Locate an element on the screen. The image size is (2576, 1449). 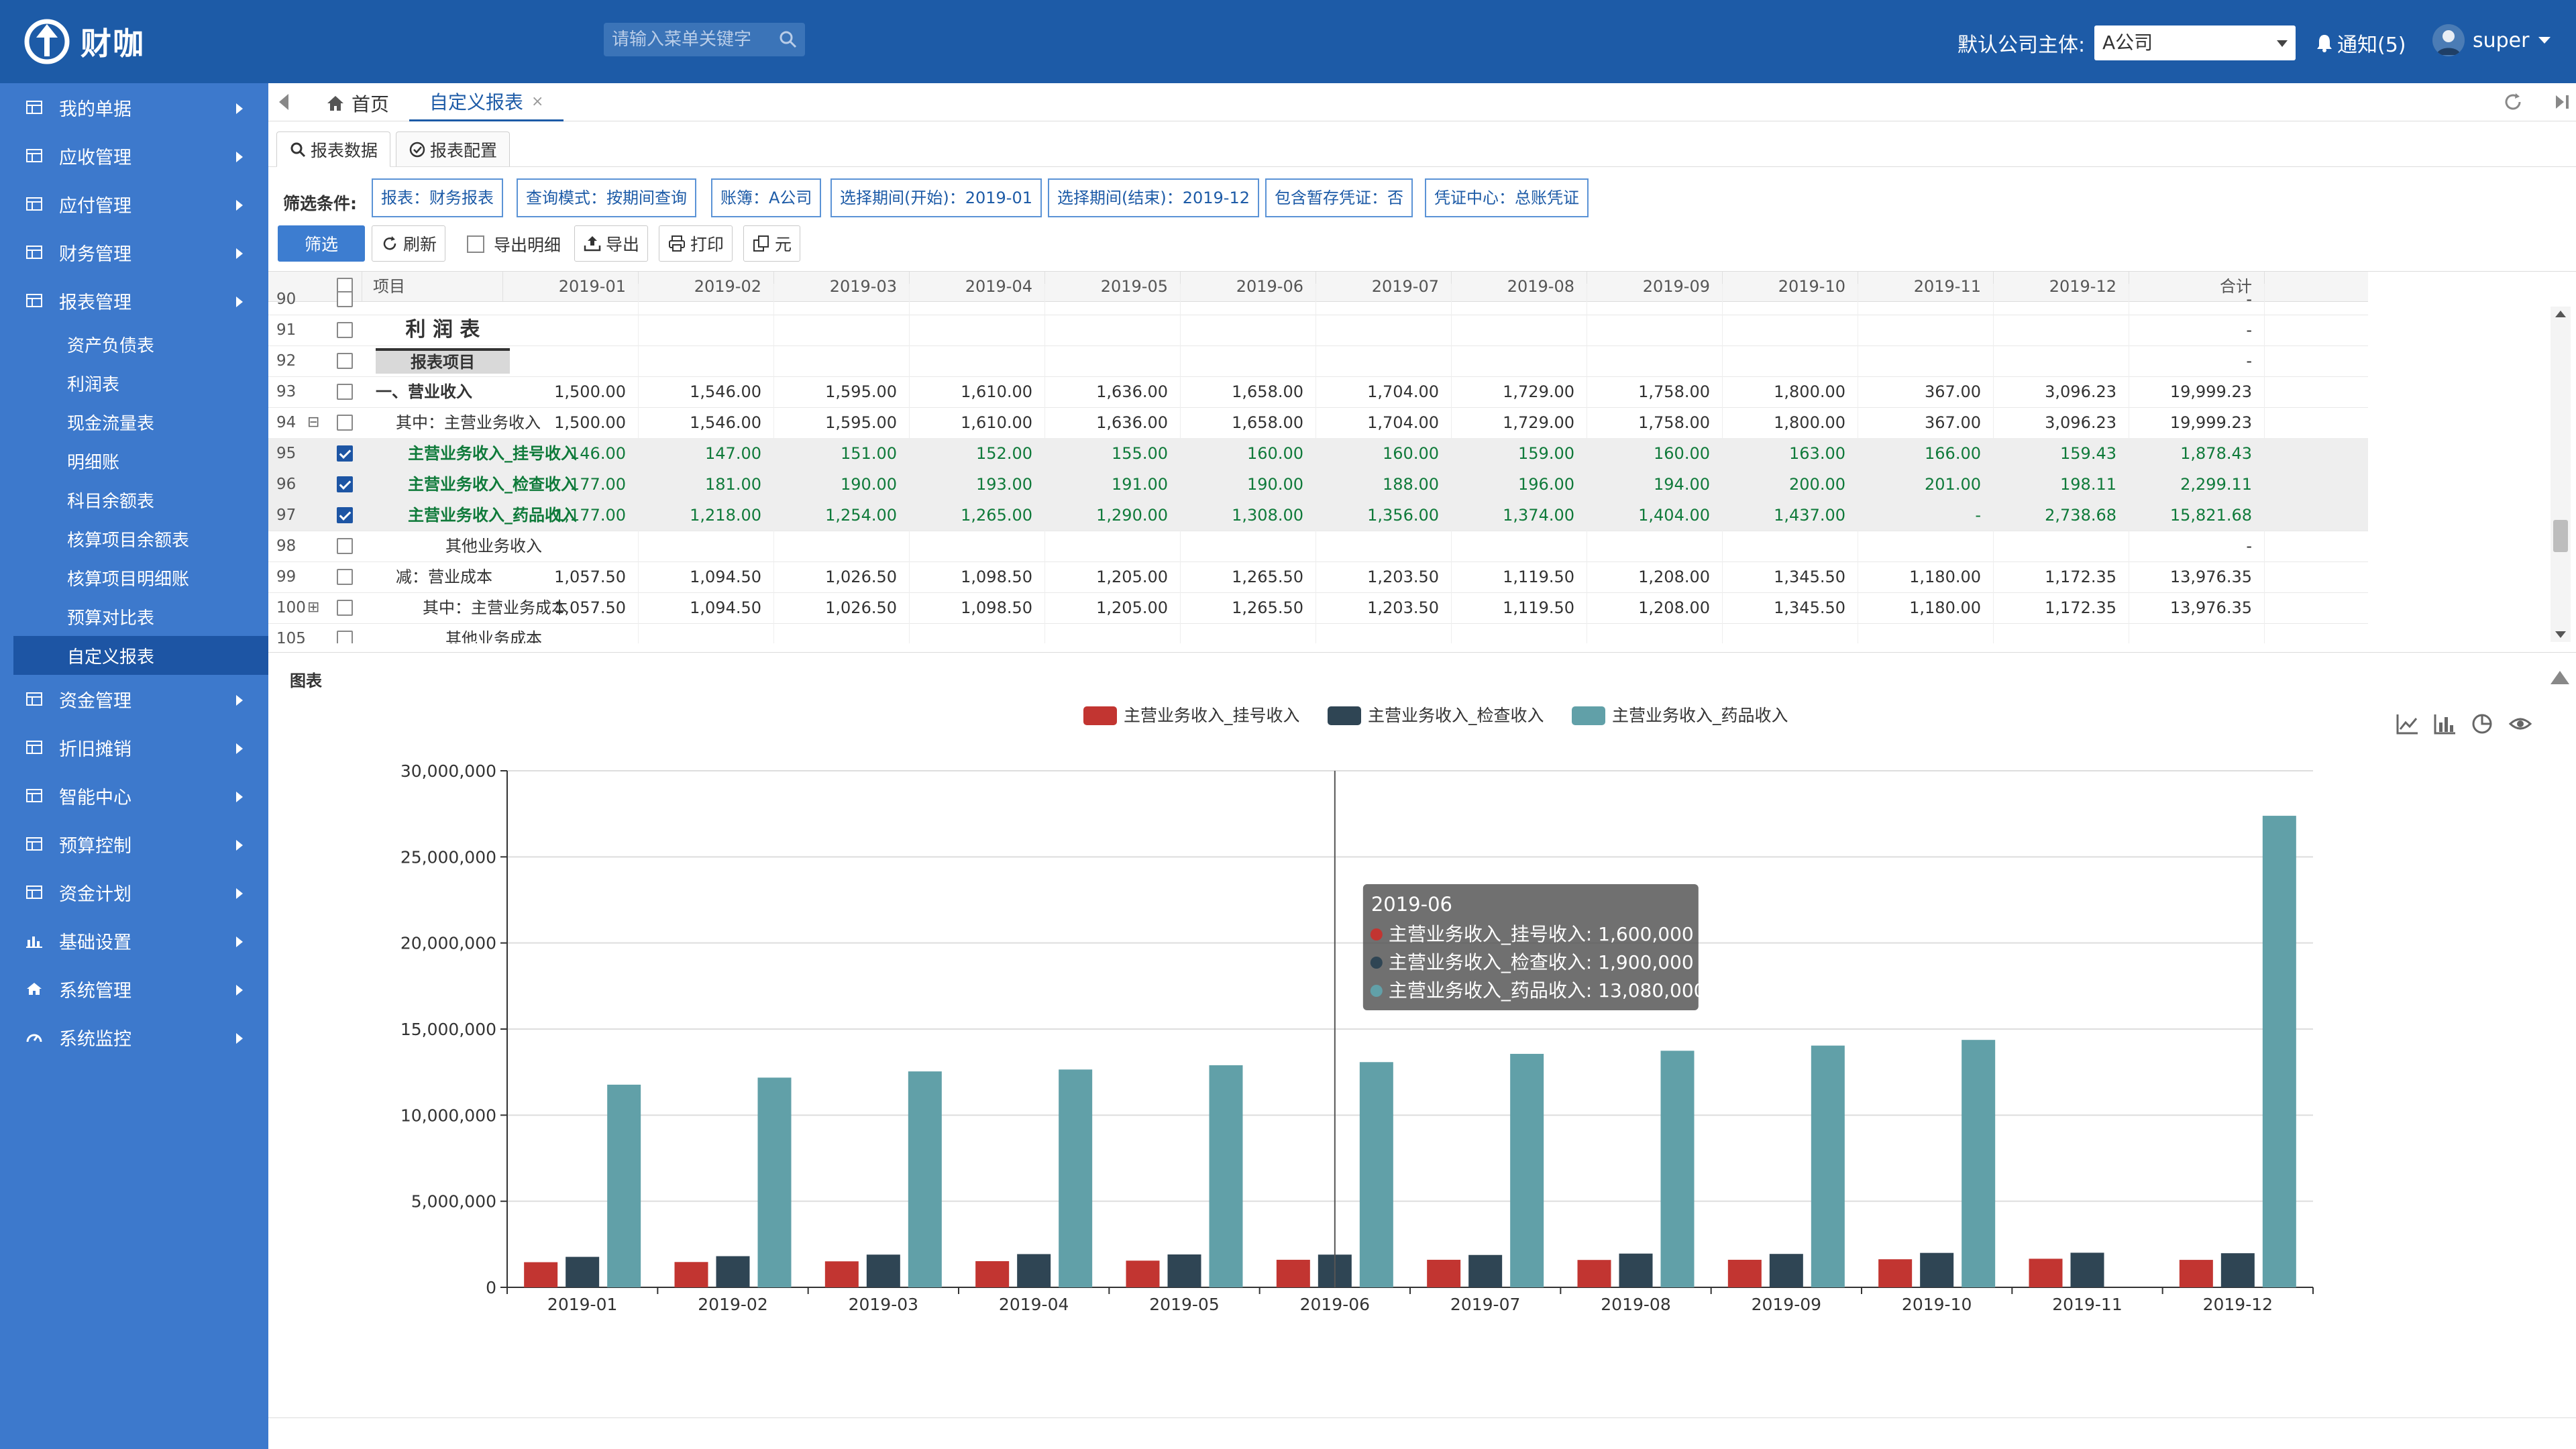
sidebar-sub-budget-compare: 预算对比表 is located at coordinates (111, 618).